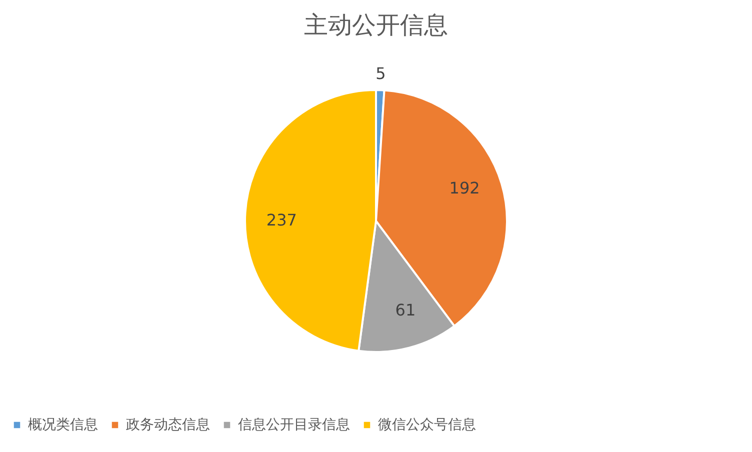  Describe the element at coordinates (294, 425) in the screenshot. I see `legend-label: 信息公开目录信息` at that location.